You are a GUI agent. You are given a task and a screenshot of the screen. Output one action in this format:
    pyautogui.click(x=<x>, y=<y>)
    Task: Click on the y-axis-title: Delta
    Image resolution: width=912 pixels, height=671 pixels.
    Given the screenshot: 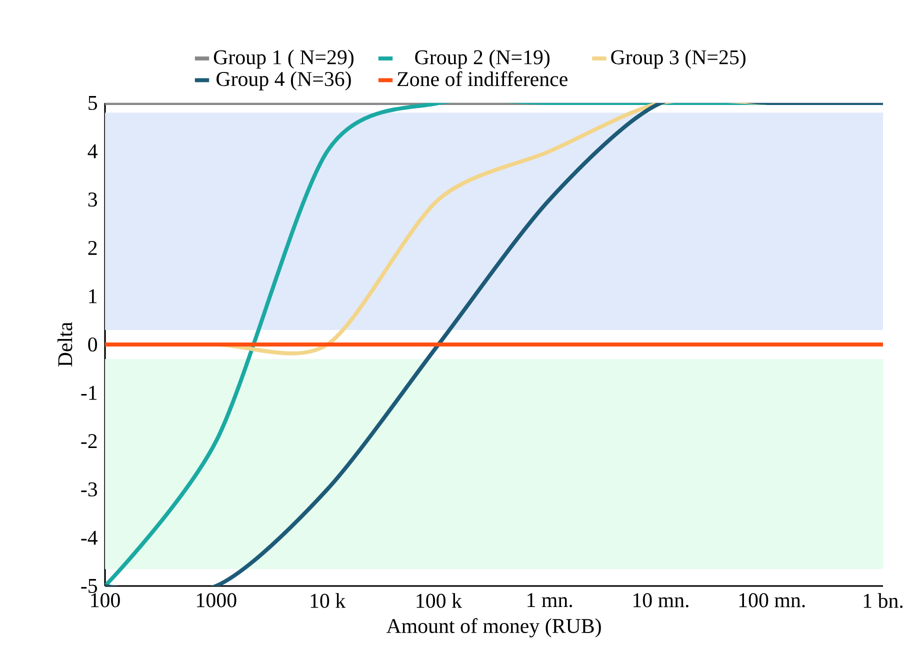 What is the action you would take?
    pyautogui.click(x=65, y=344)
    